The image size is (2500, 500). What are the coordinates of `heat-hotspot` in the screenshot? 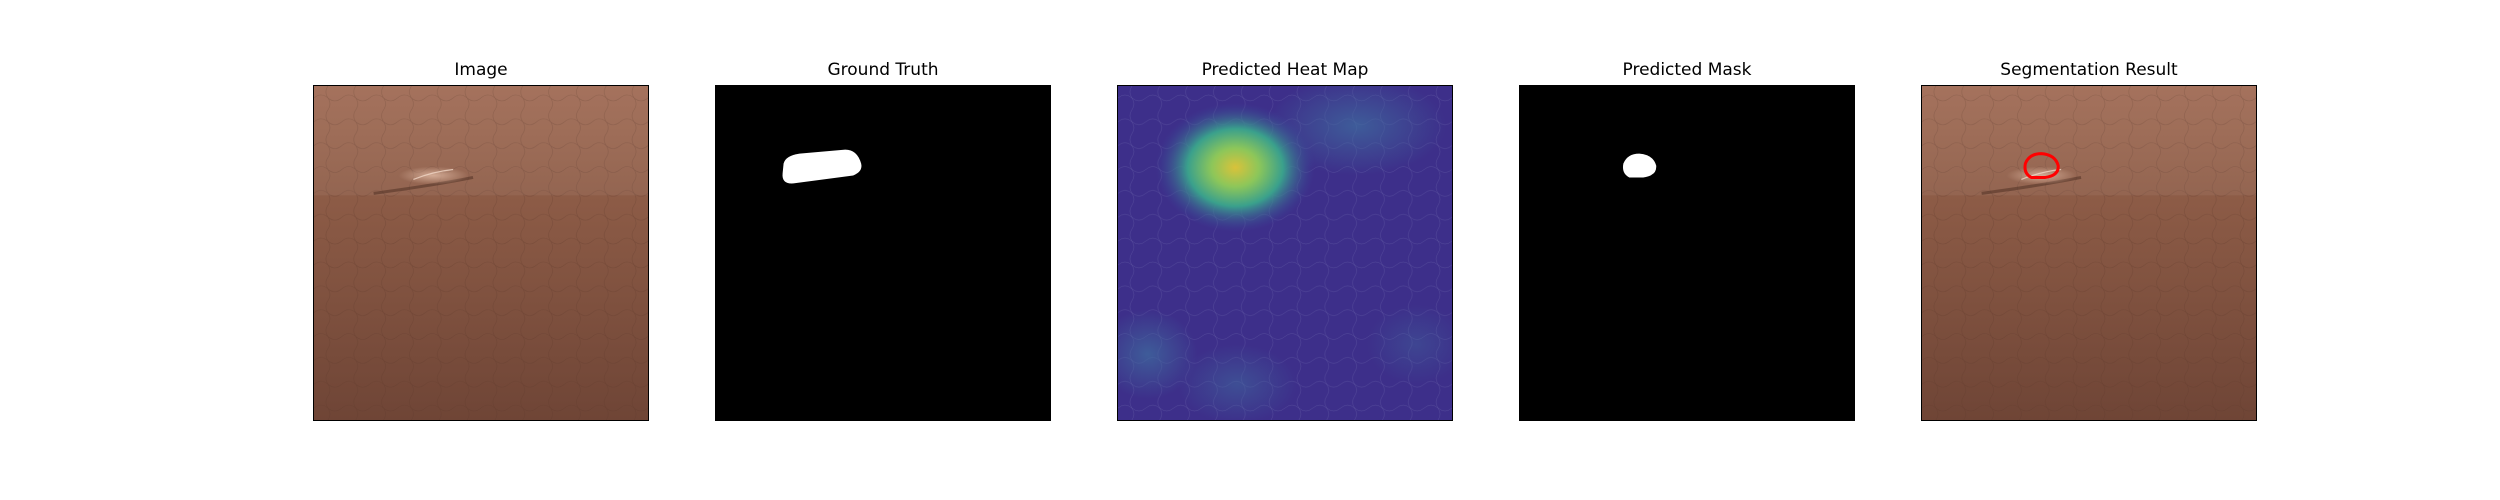 It's located at (1235, 167).